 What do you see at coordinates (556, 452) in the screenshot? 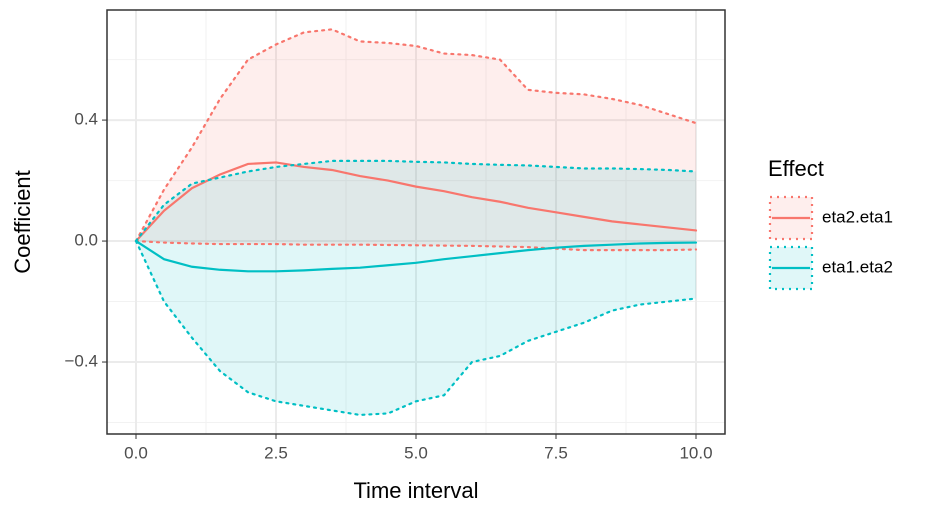
I see `x-tick-label: 7.5` at bounding box center [556, 452].